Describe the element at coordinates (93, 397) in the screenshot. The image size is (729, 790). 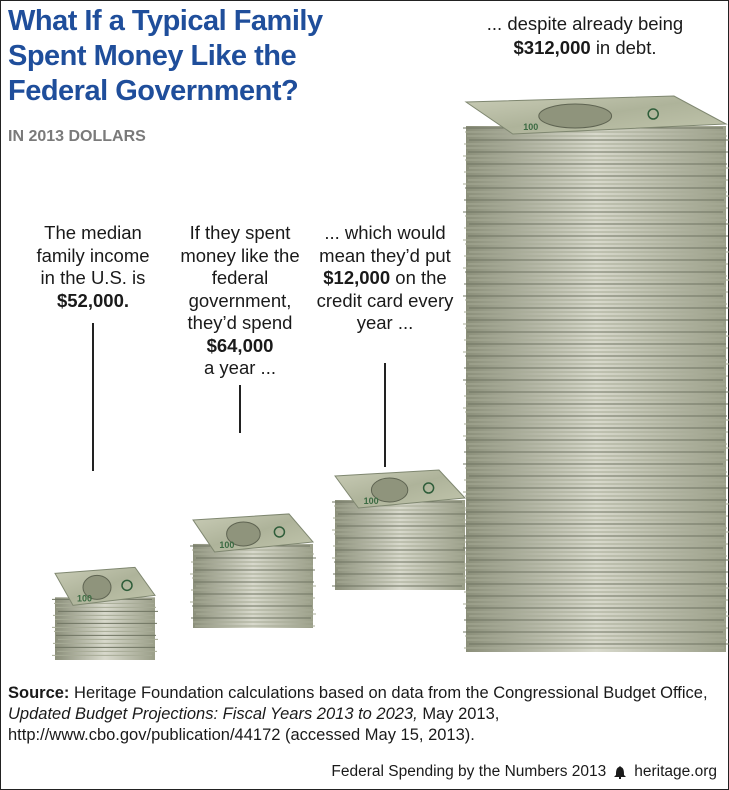
I see `leader-line-income` at that location.